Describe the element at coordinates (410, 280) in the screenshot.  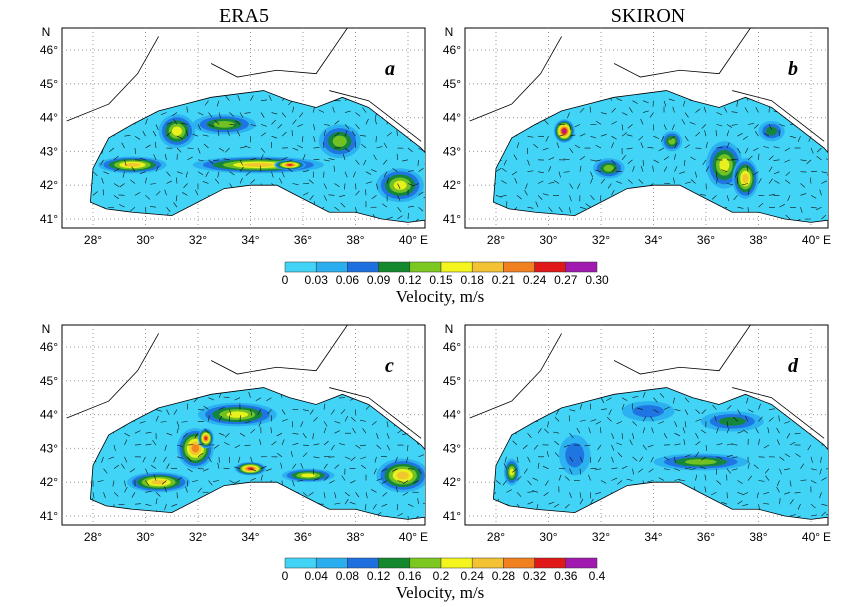
I see `colorbar-tick-label: 0.12` at that location.